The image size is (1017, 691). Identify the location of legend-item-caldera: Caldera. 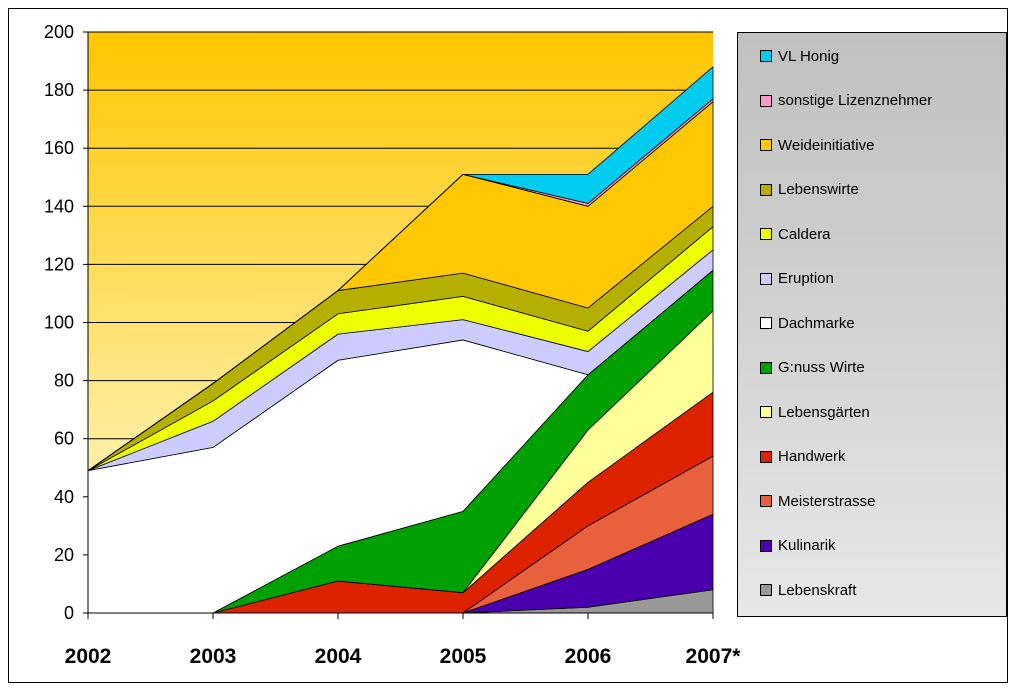
(795, 234).